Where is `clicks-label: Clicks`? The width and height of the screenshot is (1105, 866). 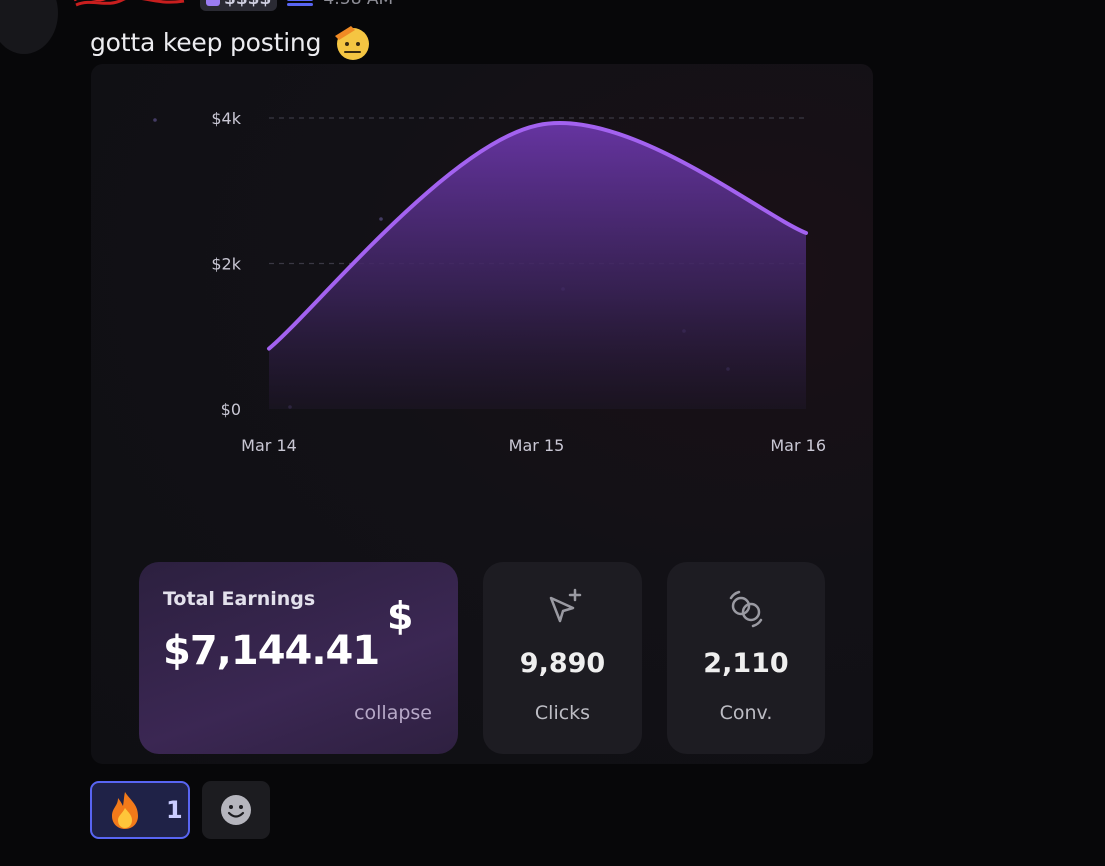
clicks-label: Clicks is located at coordinates (562, 713).